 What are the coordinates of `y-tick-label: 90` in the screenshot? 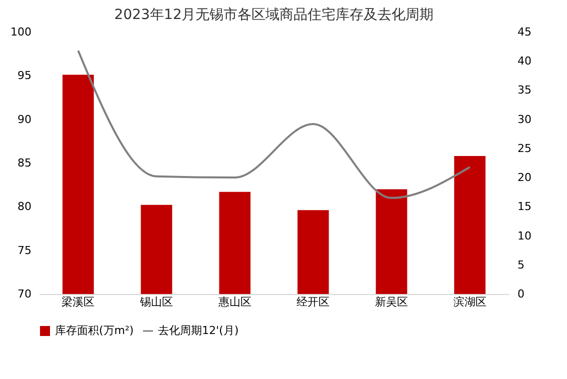 It's located at (25, 119).